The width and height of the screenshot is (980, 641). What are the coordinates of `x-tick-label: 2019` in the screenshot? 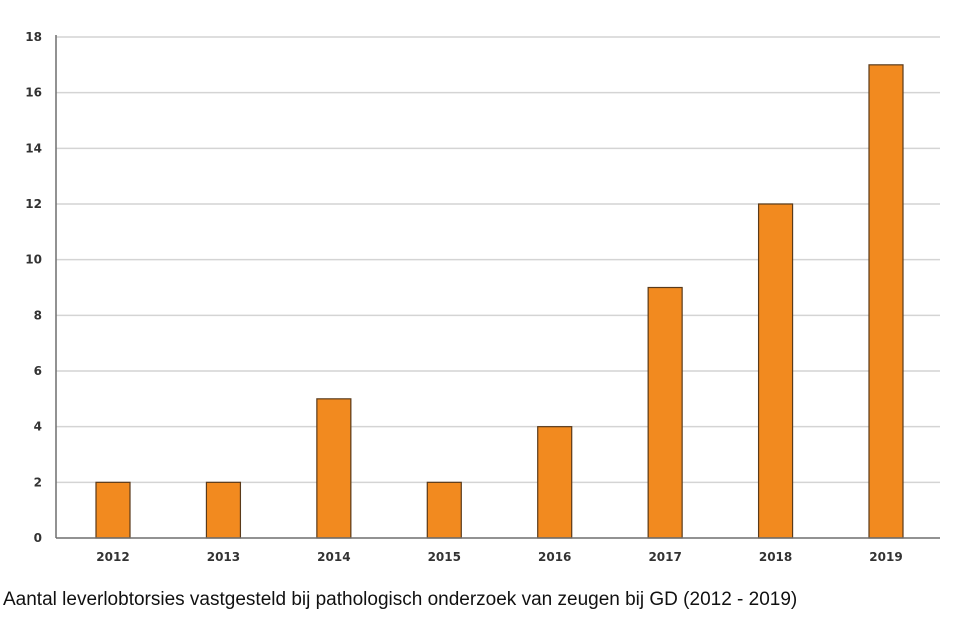 It's located at (885, 557).